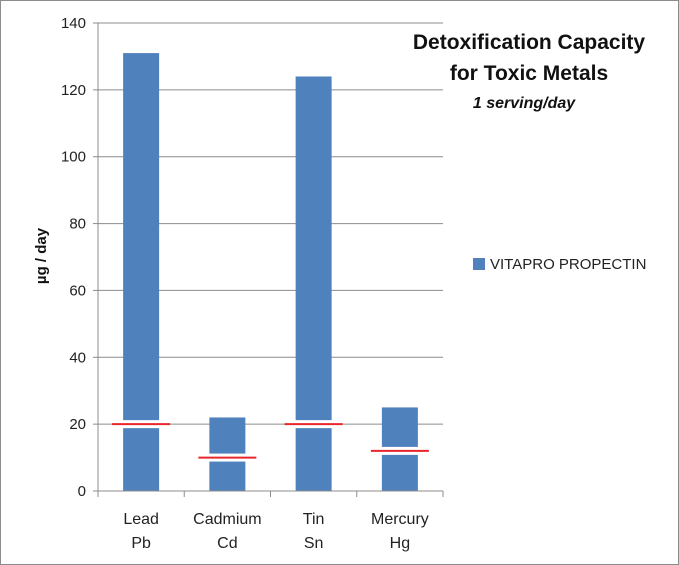 This screenshot has height=565, width=679. Describe the element at coordinates (400, 543) in the screenshot. I see `x-category-symbol: Hg` at that location.